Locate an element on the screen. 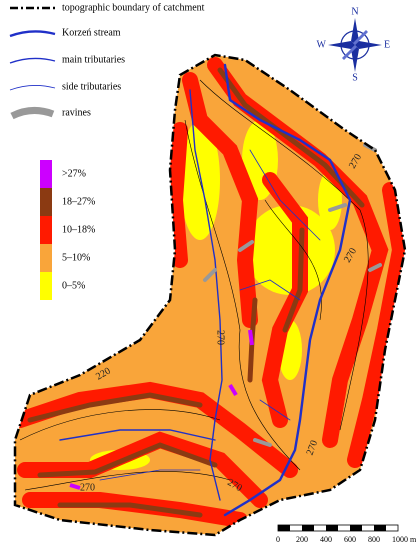 The width and height of the screenshot is (419, 550). legend-label: 5–10% is located at coordinates (76, 257).